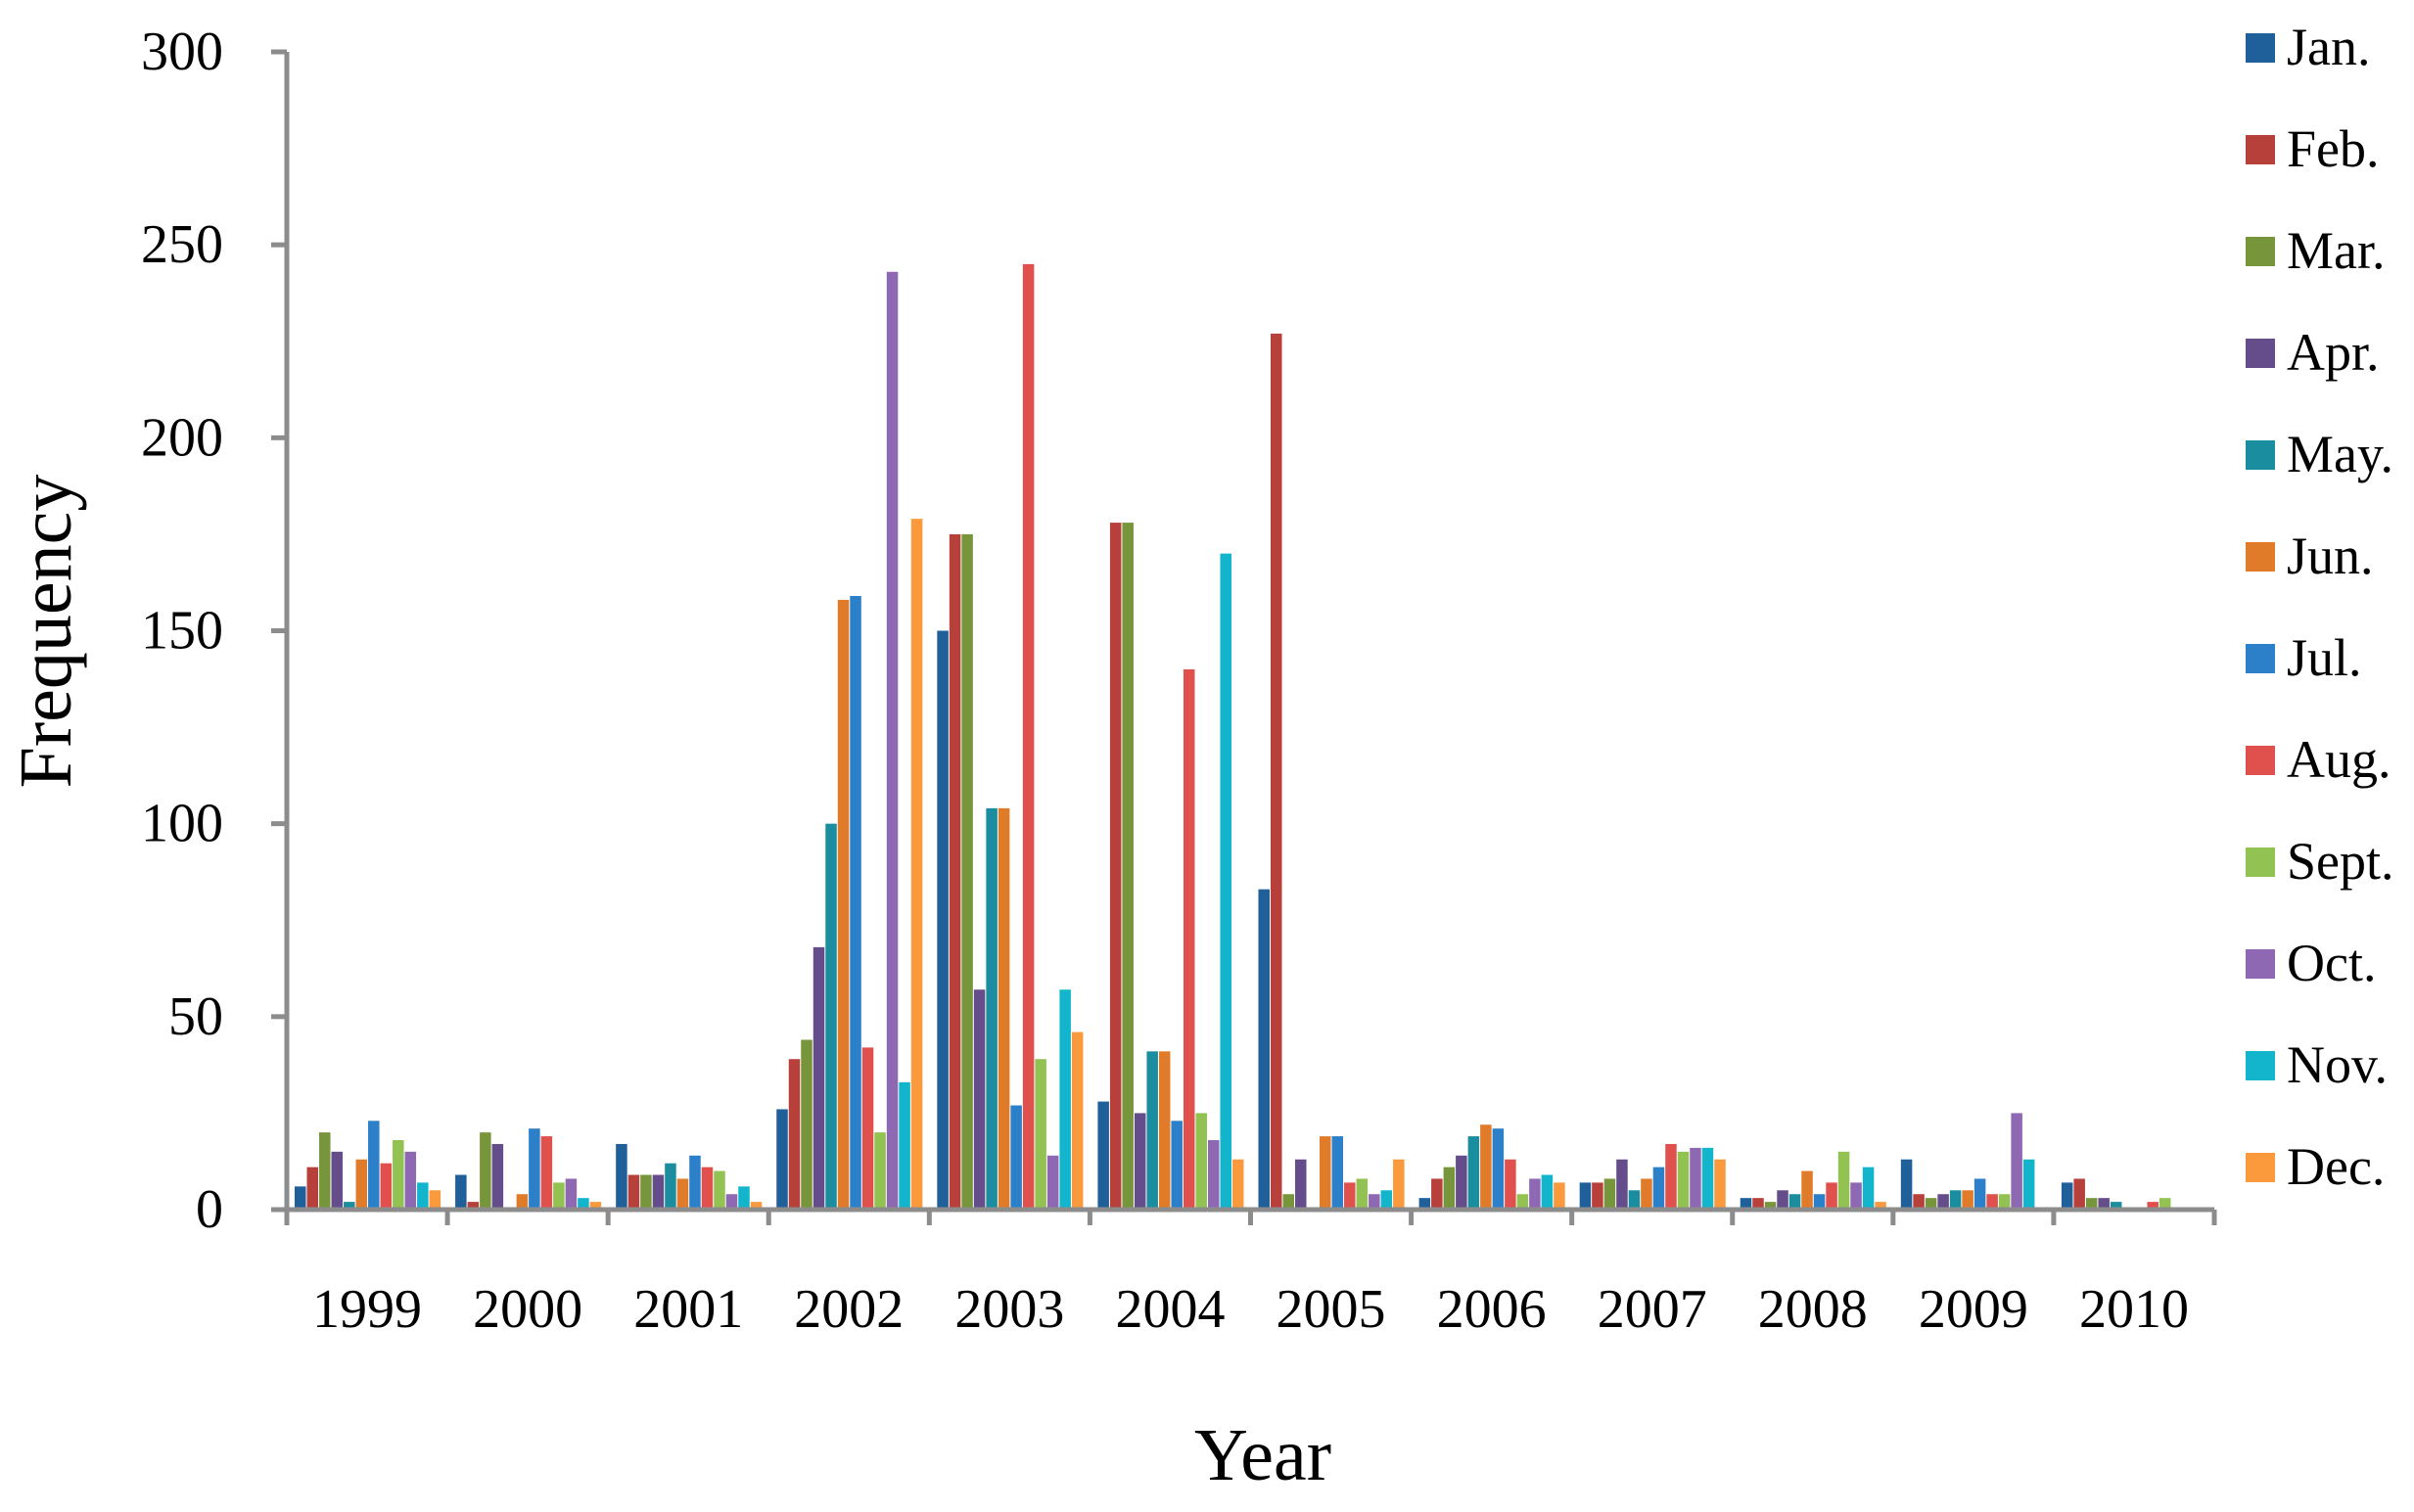 This screenshot has width=2414, height=1512. I want to click on bar-2010-may, so click(2116, 1206).